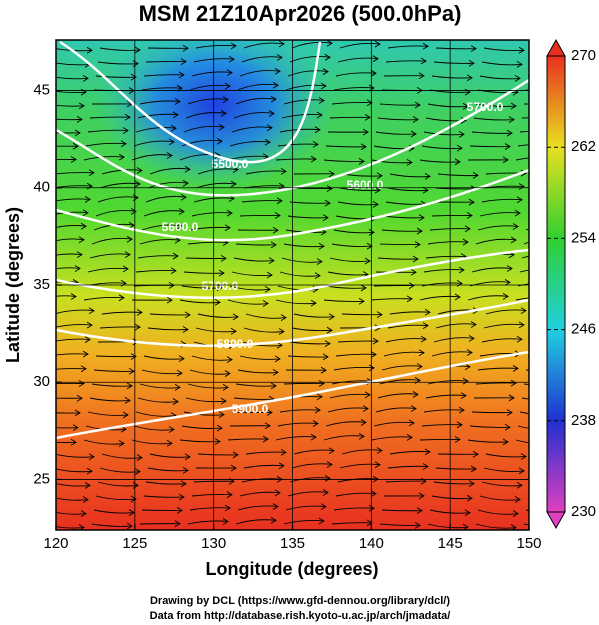  What do you see at coordinates (41, 284) in the screenshot?
I see `y-tick-label: 35` at bounding box center [41, 284].